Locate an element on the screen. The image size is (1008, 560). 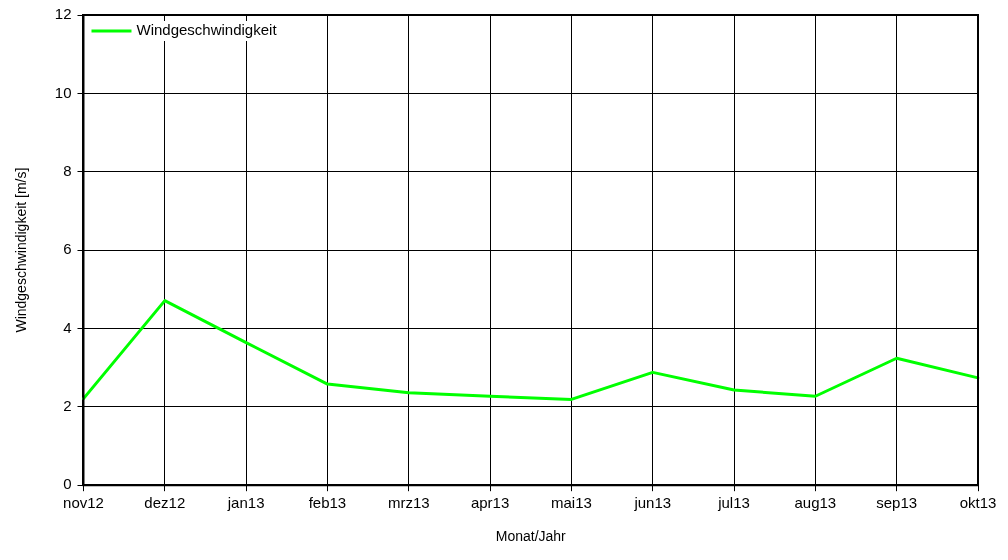
x-tick-label: okt13 is located at coordinates (978, 503).